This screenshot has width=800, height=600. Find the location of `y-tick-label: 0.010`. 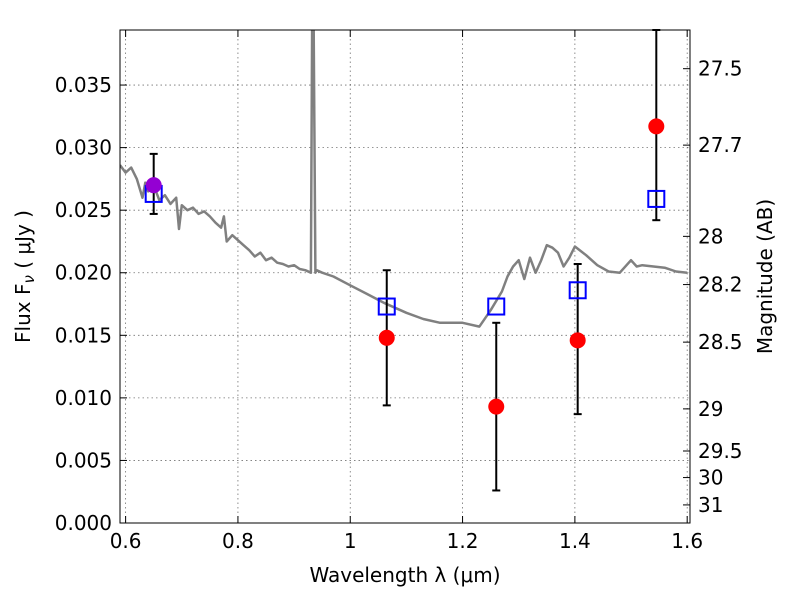

y-tick-label: 0.010 is located at coordinates (83, 398).